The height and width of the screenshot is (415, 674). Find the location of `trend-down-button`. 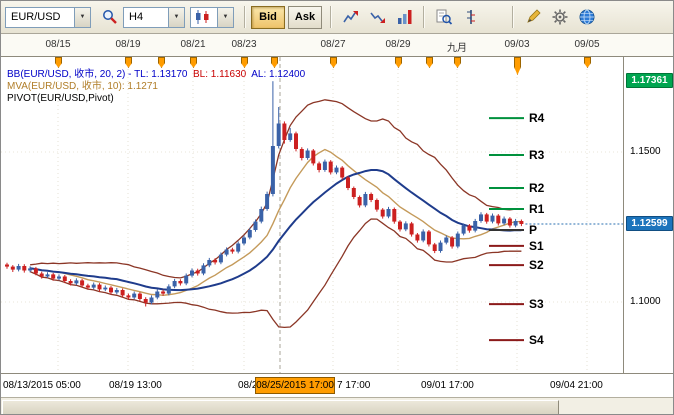

trend-down-button is located at coordinates (377, 17).